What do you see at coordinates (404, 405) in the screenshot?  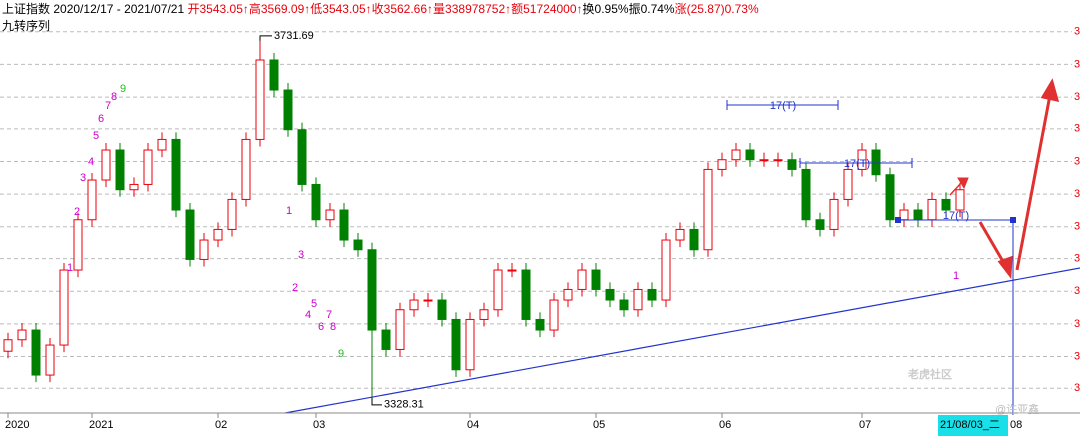 I see `low-label: 3328.31` at bounding box center [404, 405].